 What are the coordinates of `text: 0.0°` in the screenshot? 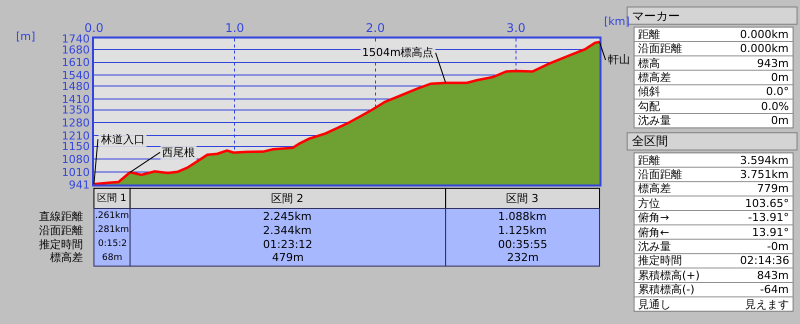 It's located at (777, 91).